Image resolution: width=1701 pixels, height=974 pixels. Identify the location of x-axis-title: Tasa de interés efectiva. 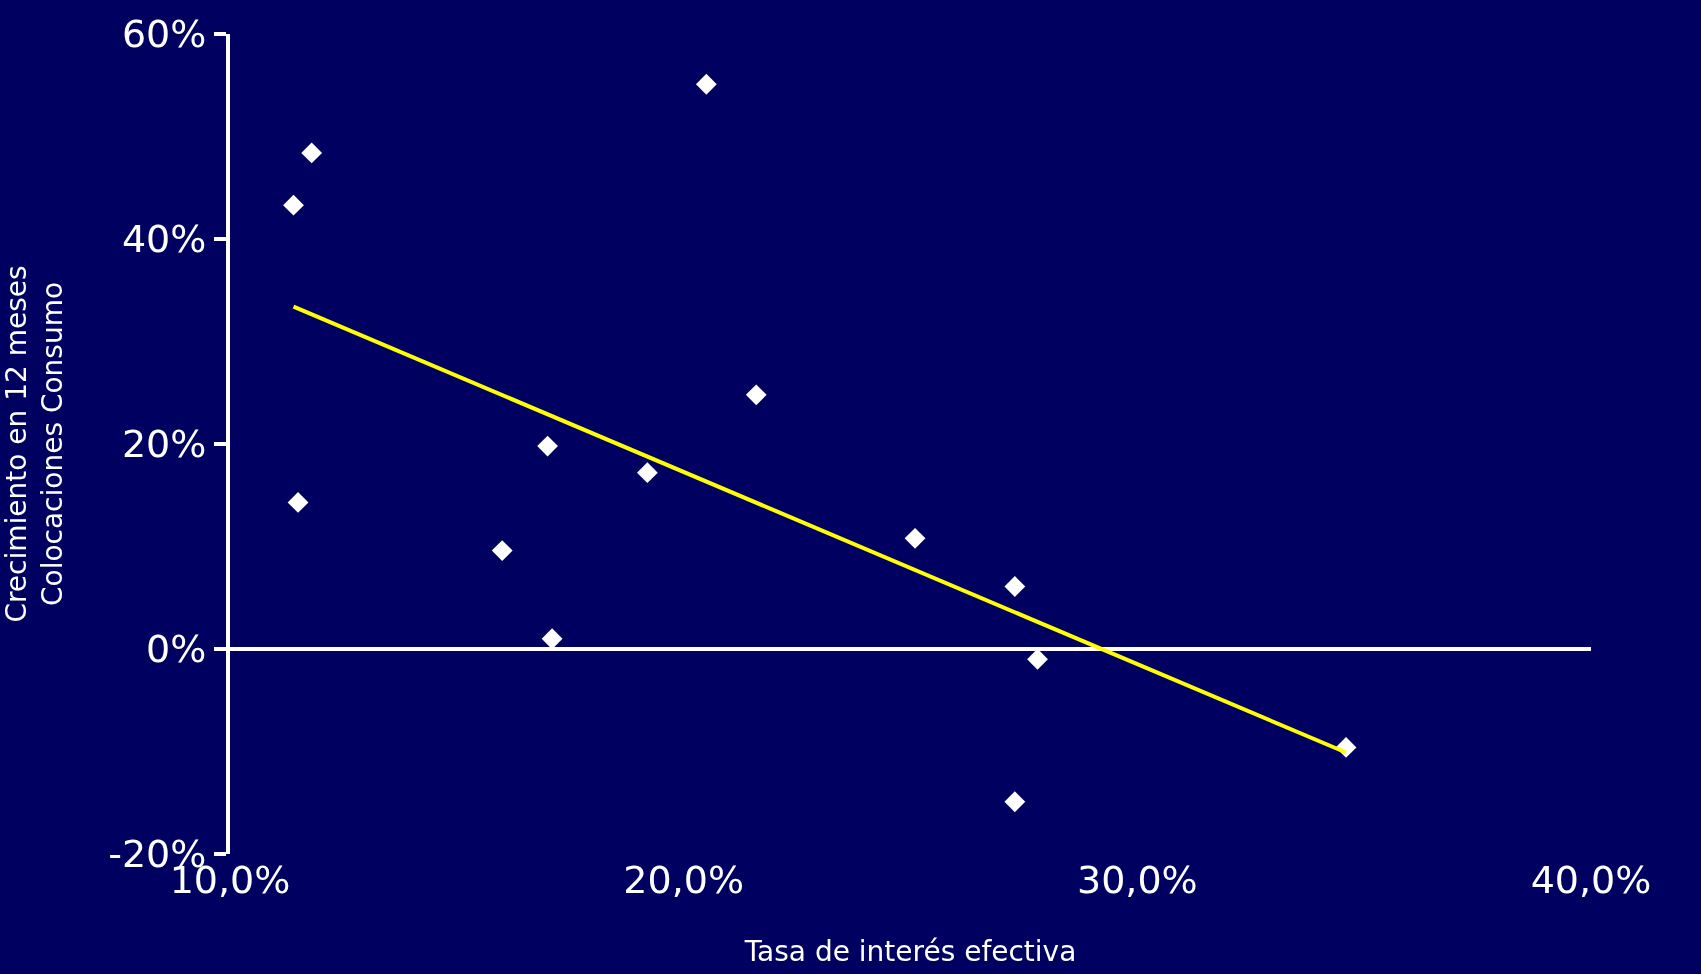
(910, 952).